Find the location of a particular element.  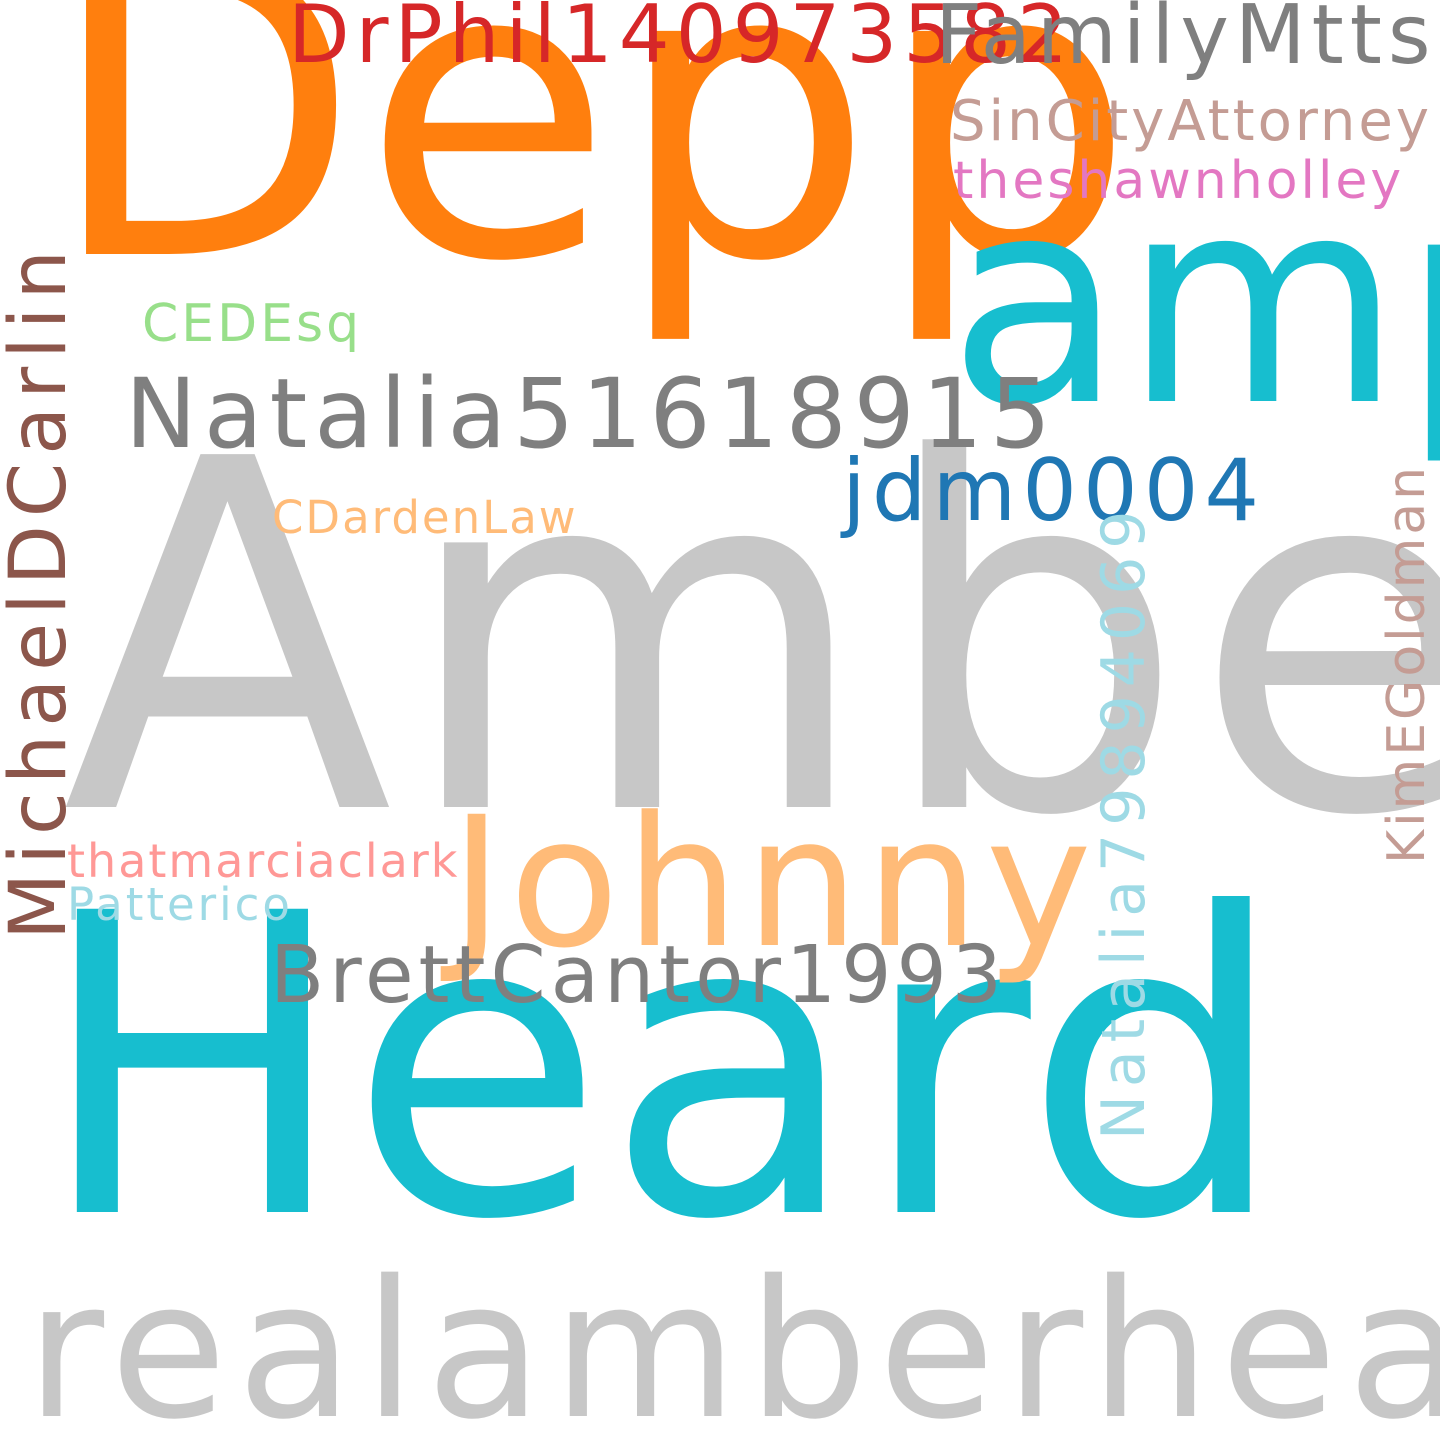

word-kimegoldman: KimEGoldman is located at coordinates (1407, 663).